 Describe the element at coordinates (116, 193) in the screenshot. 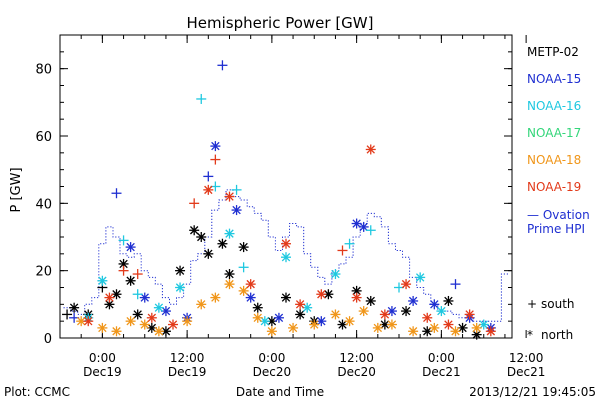

I see `point-noaa-15-south` at that location.